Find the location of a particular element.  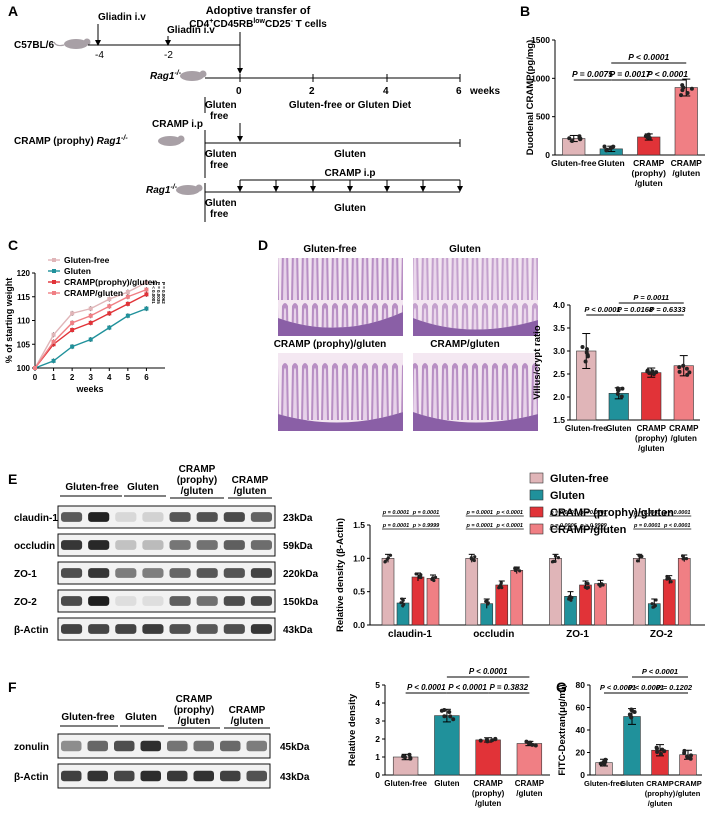

y-tick-label: 3.5 is located at coordinates (559, 328).